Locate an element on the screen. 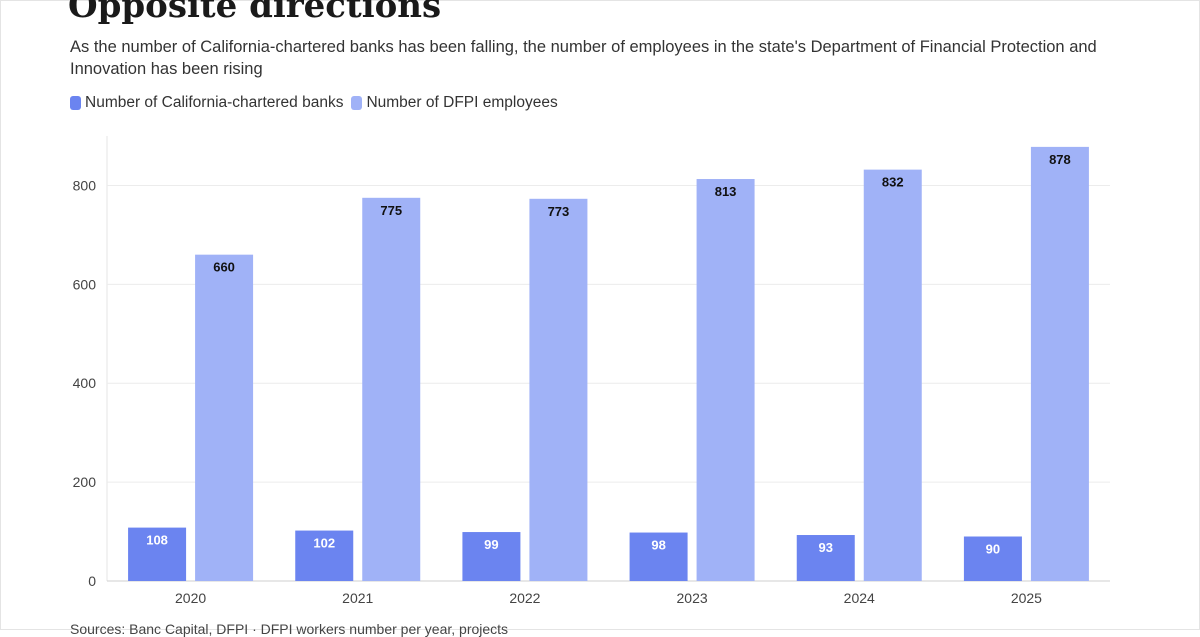  data-label-employees: 660 is located at coordinates (224, 267).